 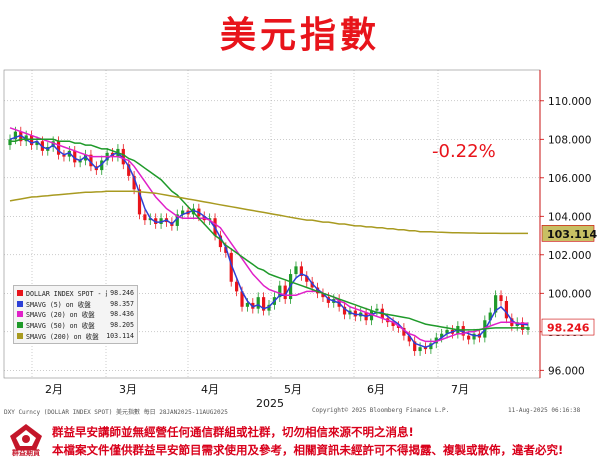 I want to click on legend-name: SMAVG (20) on 收盤, so click(x=60, y=315).